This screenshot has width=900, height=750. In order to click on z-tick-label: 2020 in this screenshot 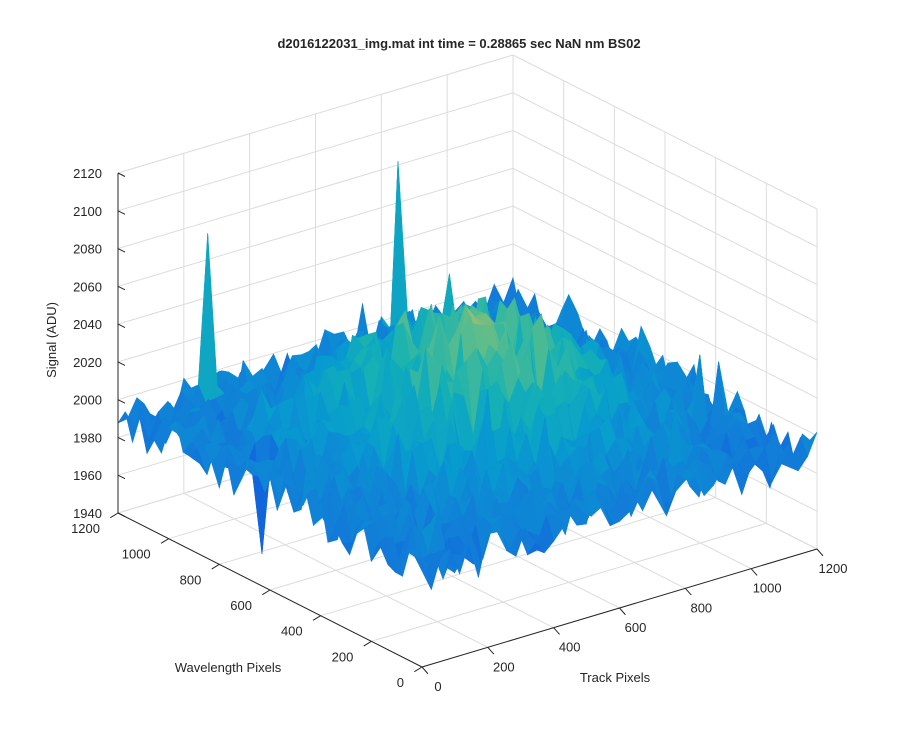, I will do `click(87, 362)`.